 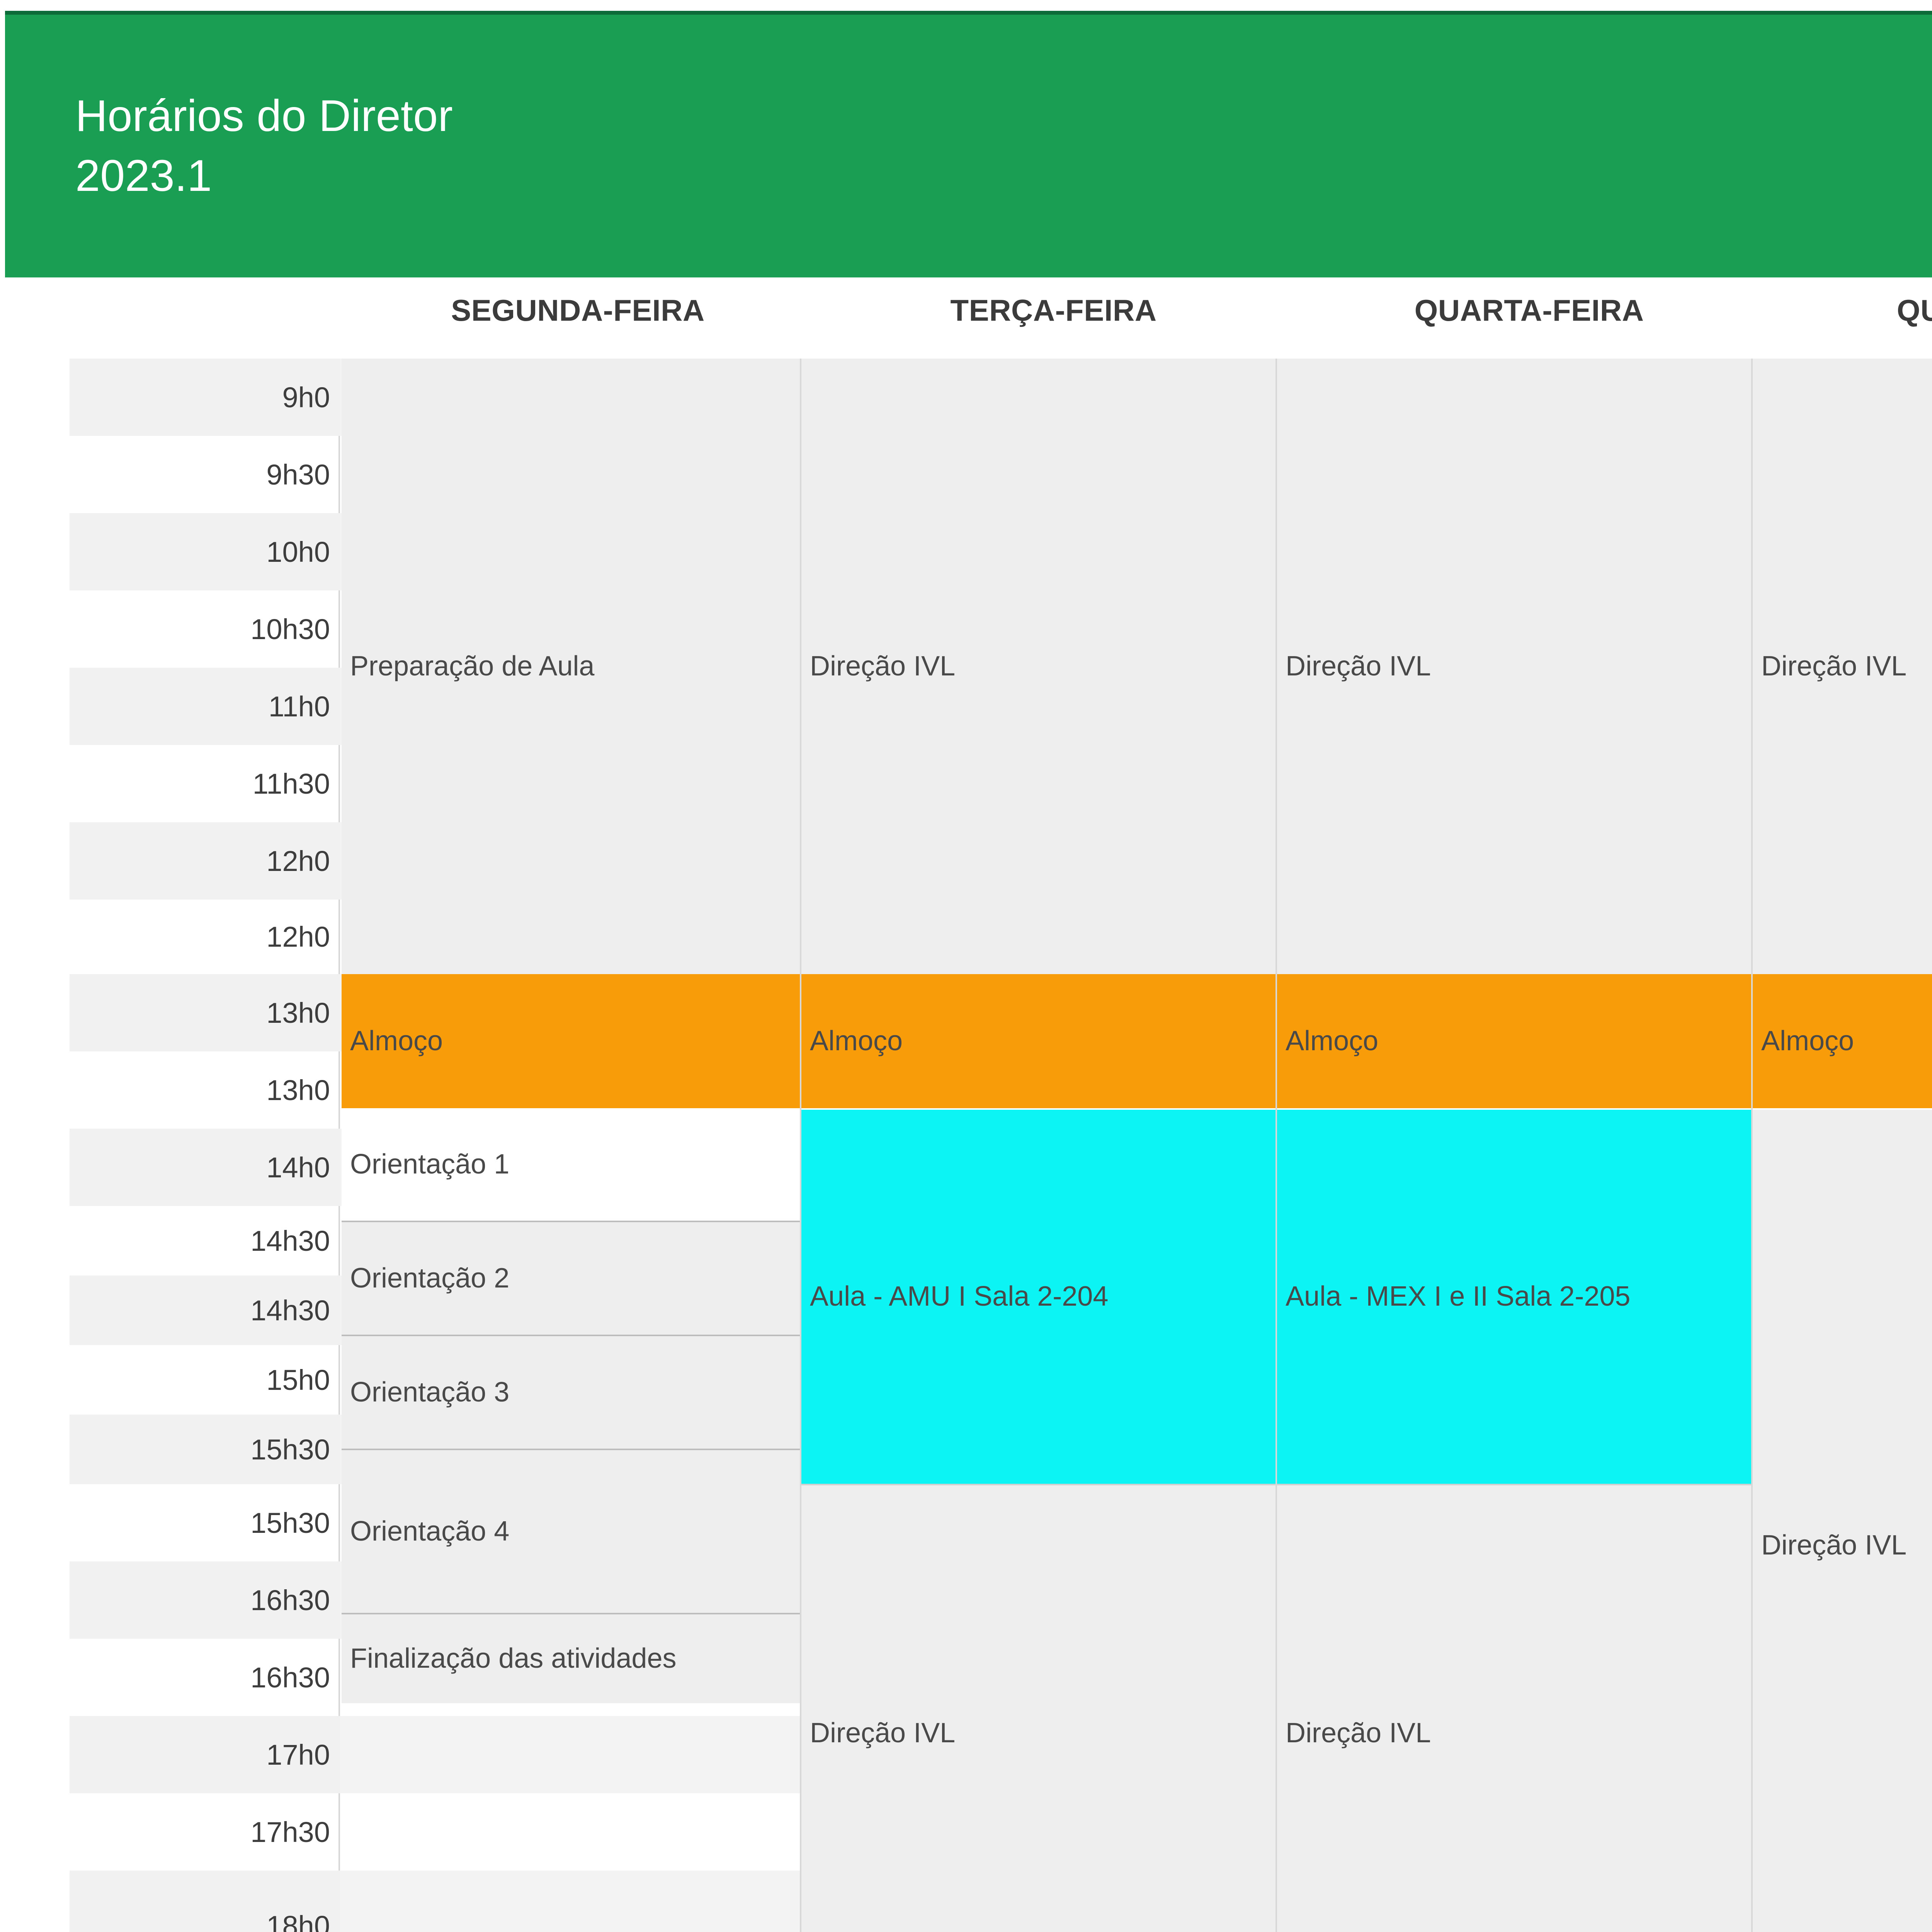 What do you see at coordinates (205, 1168) in the screenshot?
I see `time-label: 14h0` at bounding box center [205, 1168].